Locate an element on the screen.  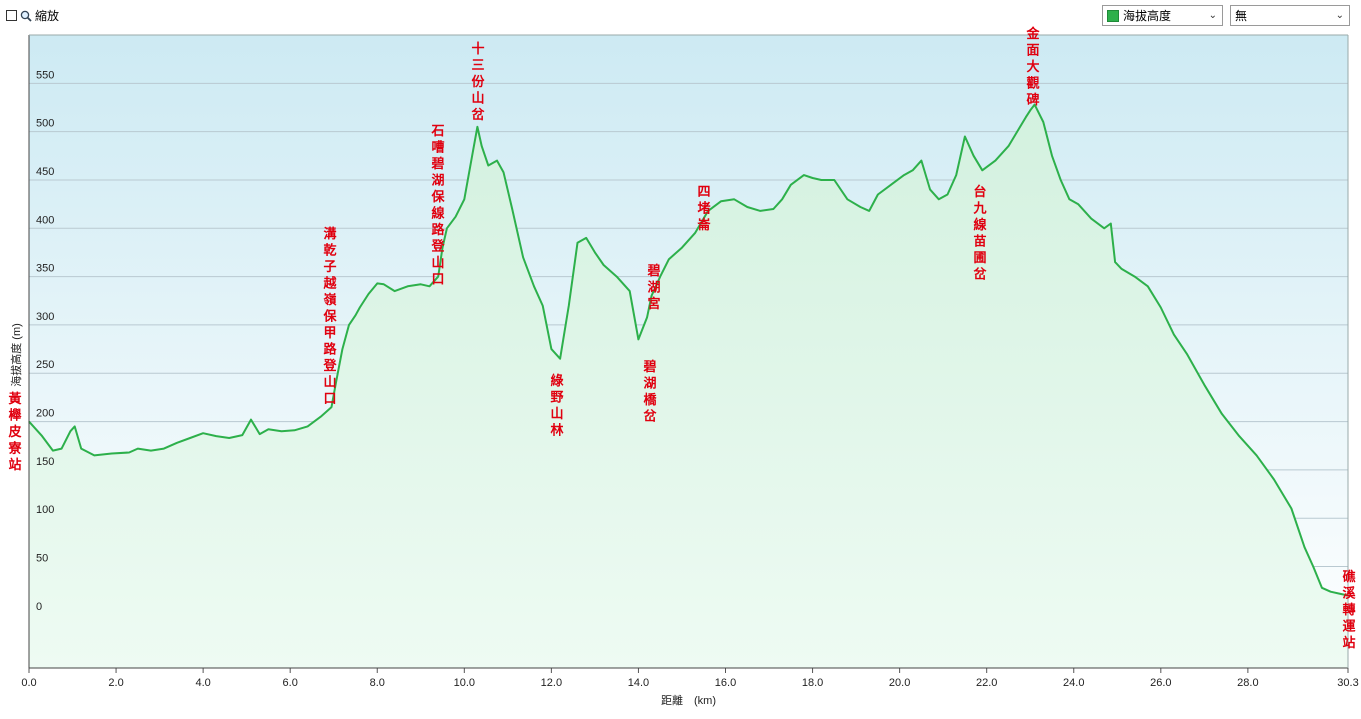
y-tick-label: 500 is located at coordinates (45, 124).